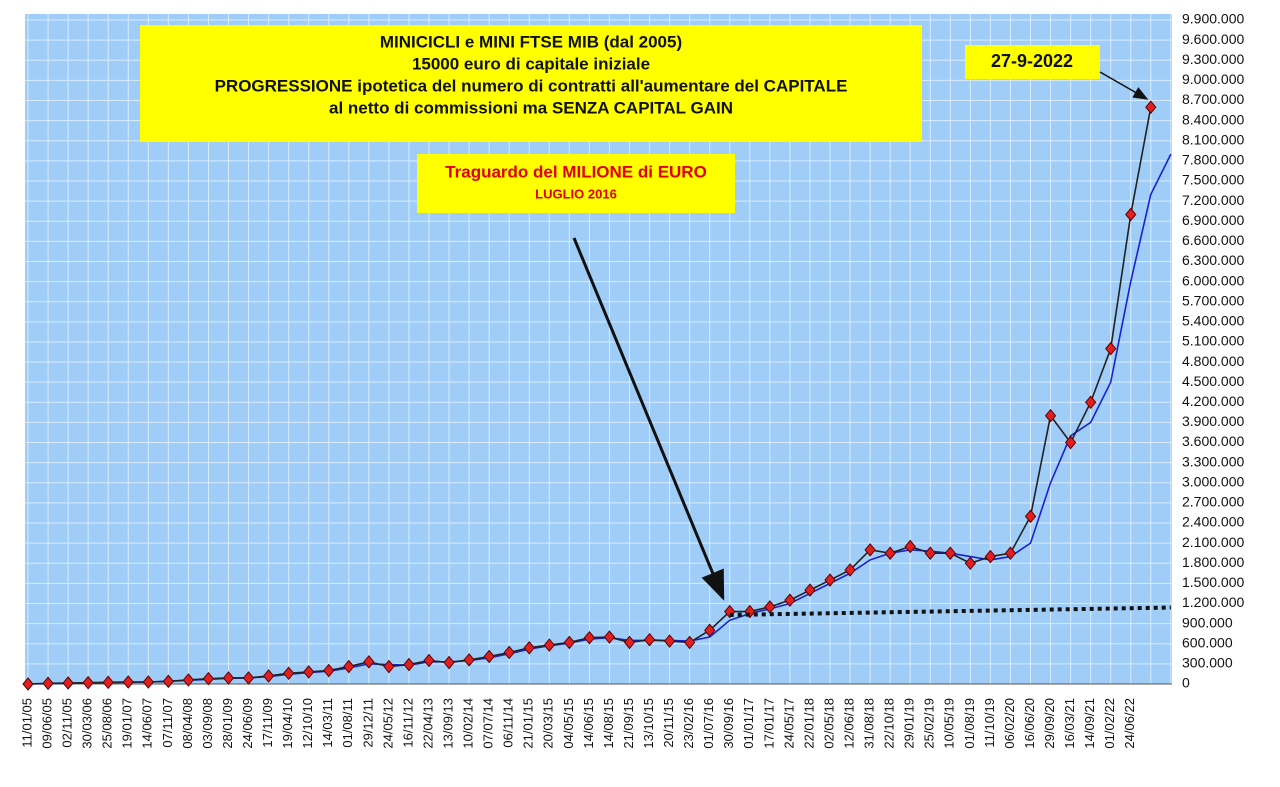 Image resolution: width=1280 pixels, height=787 pixels. I want to click on y-tick-label: 4.200.000, so click(1213, 401).